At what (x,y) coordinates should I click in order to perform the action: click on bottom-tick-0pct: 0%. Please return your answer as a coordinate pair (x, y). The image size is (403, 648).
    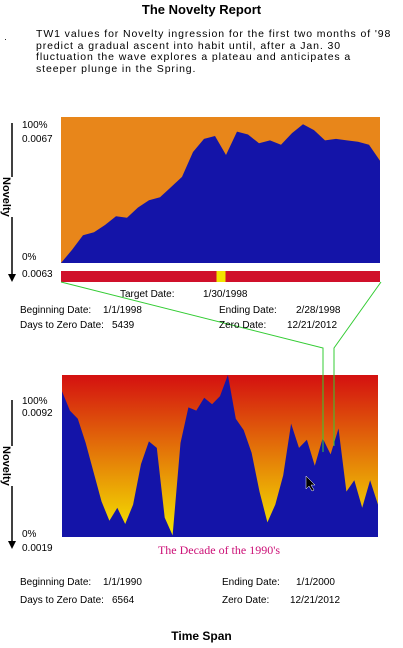
    Looking at the image, I should click on (29, 534).